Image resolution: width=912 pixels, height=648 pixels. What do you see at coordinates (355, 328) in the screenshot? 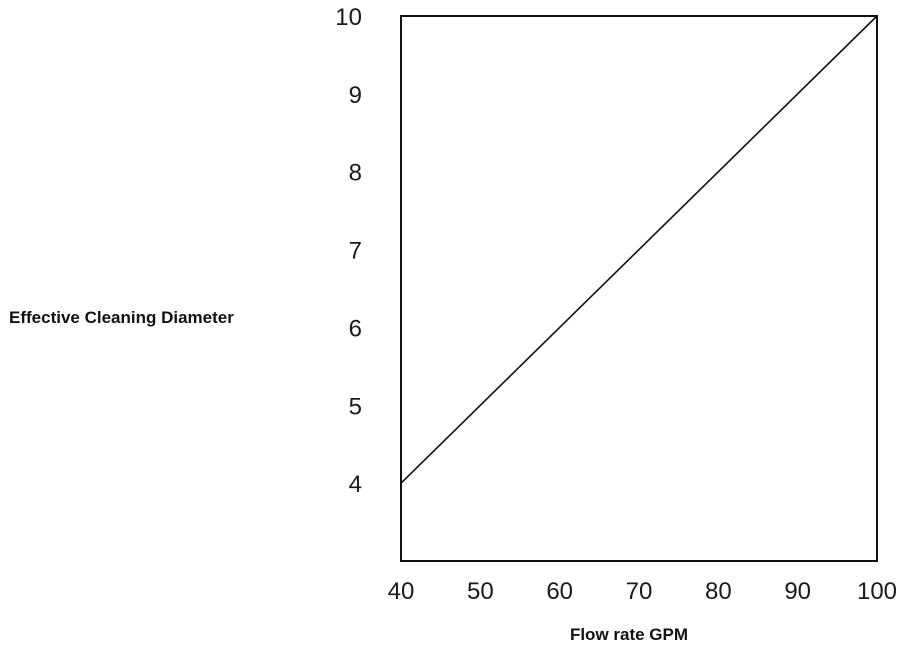
I see `y-tick-label: 6` at bounding box center [355, 328].